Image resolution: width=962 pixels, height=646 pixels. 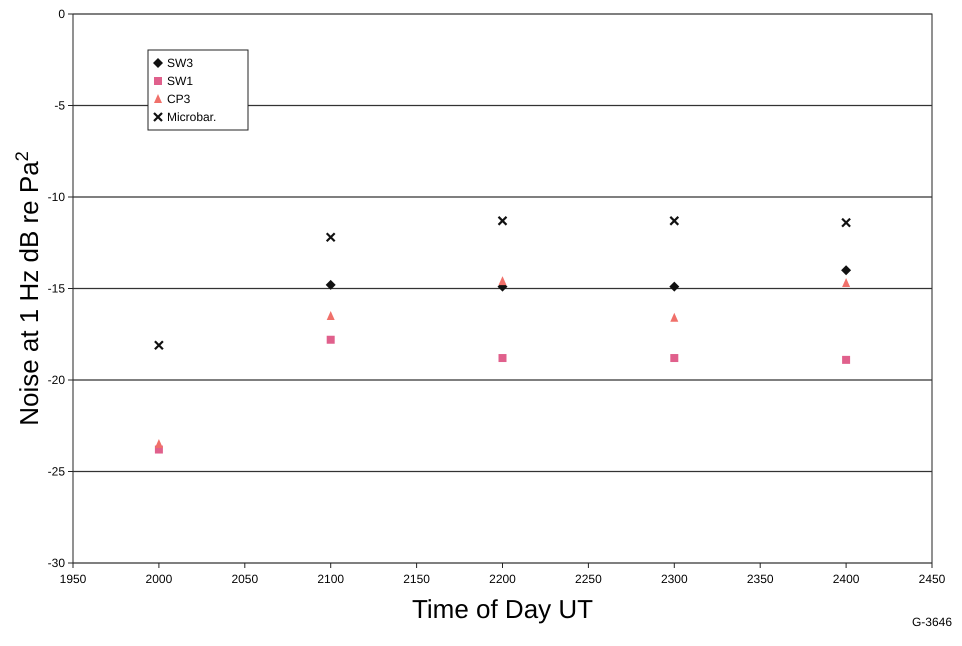 What do you see at coordinates (502, 579) in the screenshot?
I see `x-tick-label: 2200` at bounding box center [502, 579].